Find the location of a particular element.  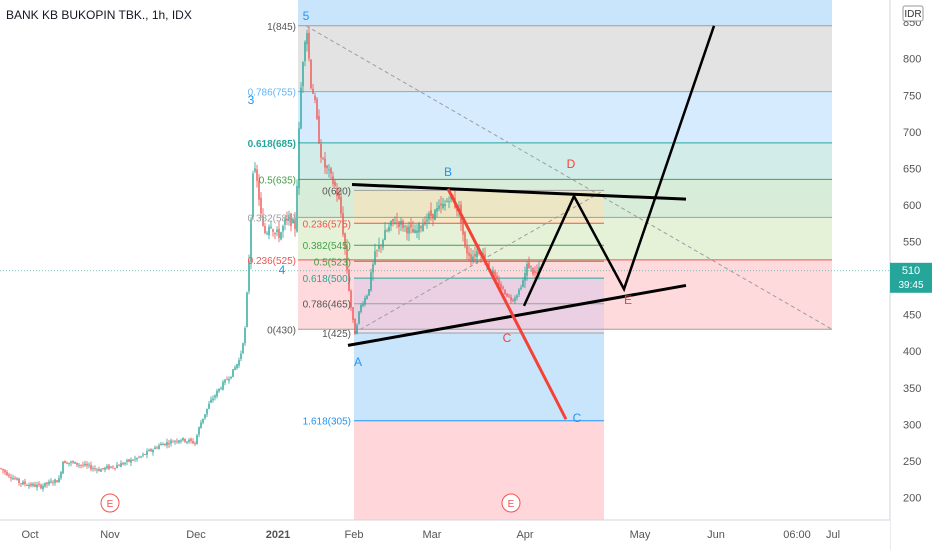

triangle-lower-line is located at coordinates (517, 315).